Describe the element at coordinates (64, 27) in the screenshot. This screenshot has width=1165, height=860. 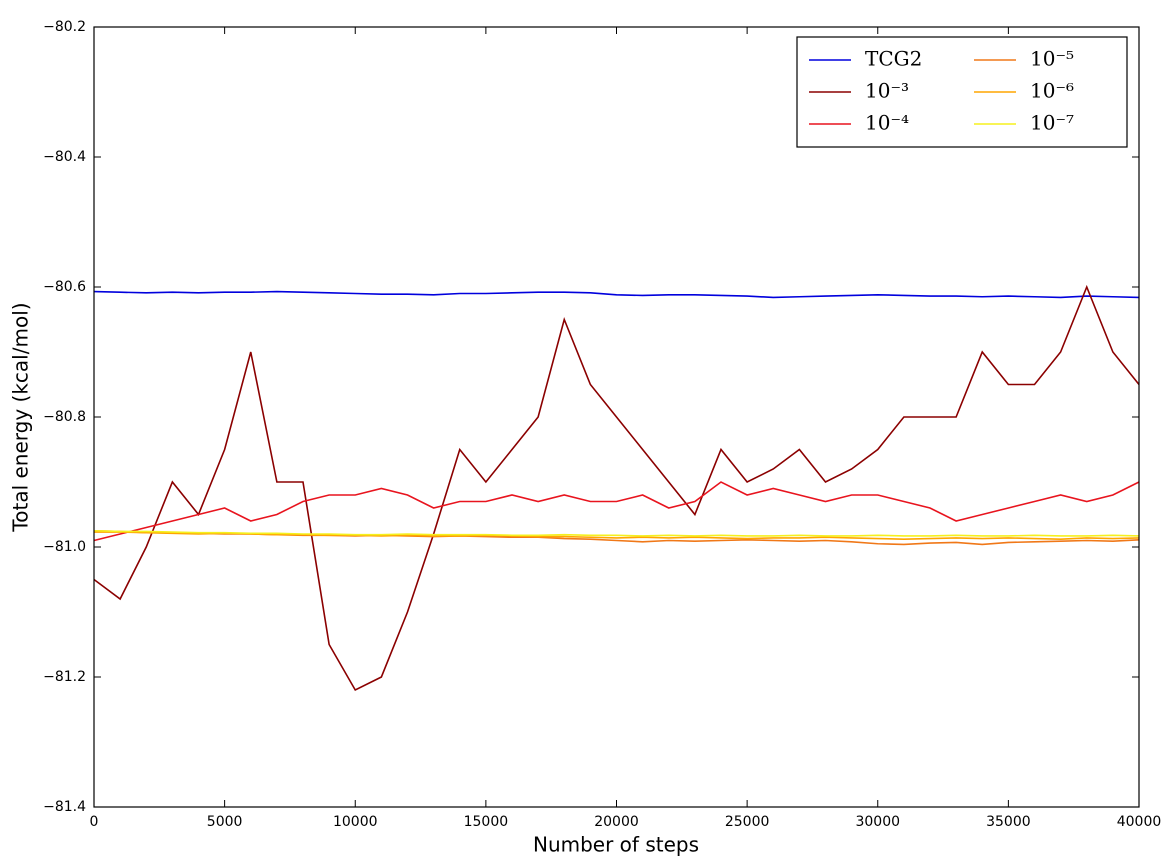
I see `y-tick-label: −80.2` at that location.